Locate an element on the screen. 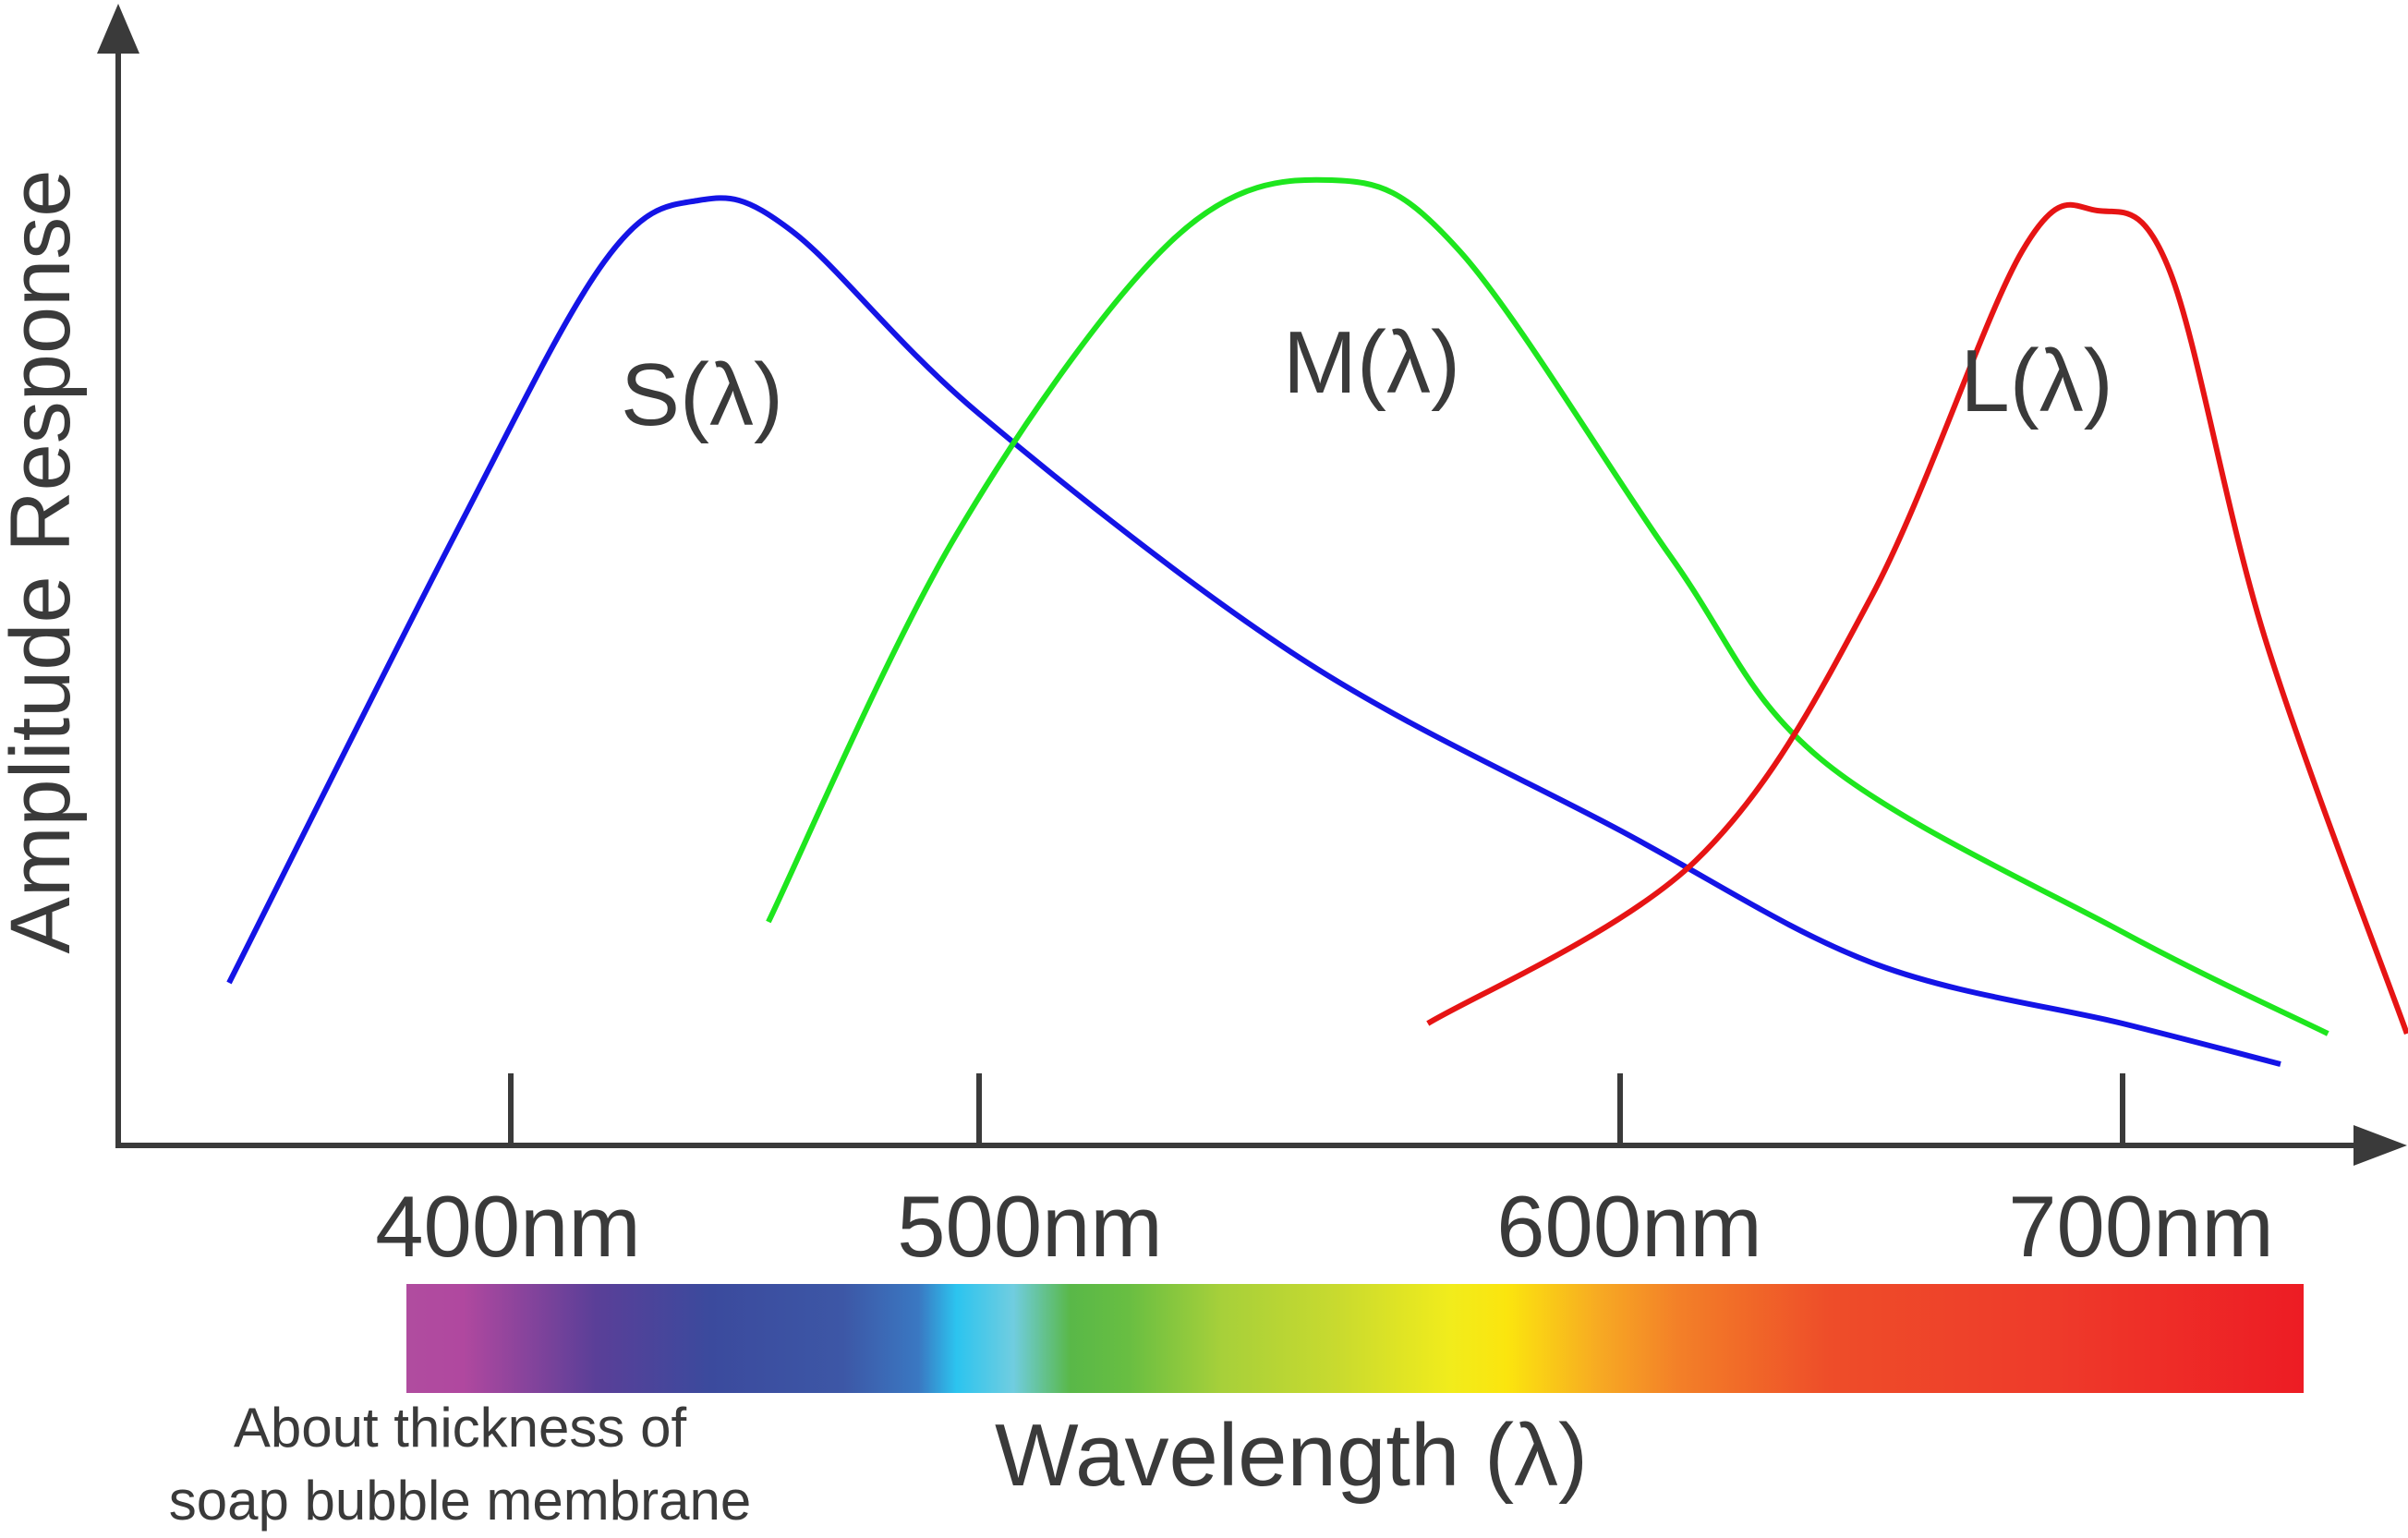 This screenshot has width=2408, height=1538. y-axis-label: Amplitude Response is located at coordinates (44, 562).